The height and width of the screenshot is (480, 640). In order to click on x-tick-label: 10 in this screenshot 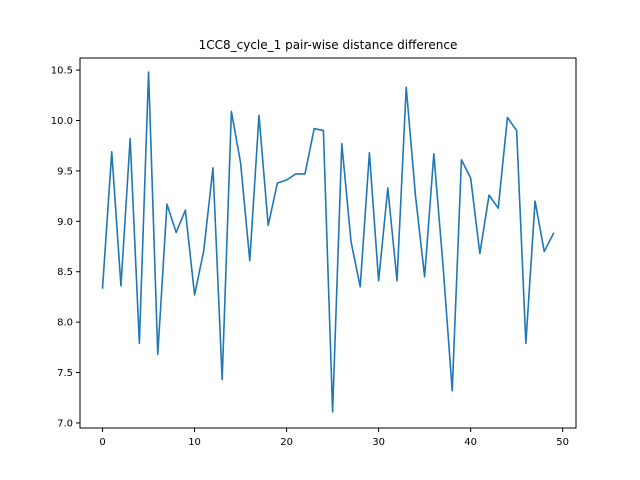, I will do `click(194, 442)`.